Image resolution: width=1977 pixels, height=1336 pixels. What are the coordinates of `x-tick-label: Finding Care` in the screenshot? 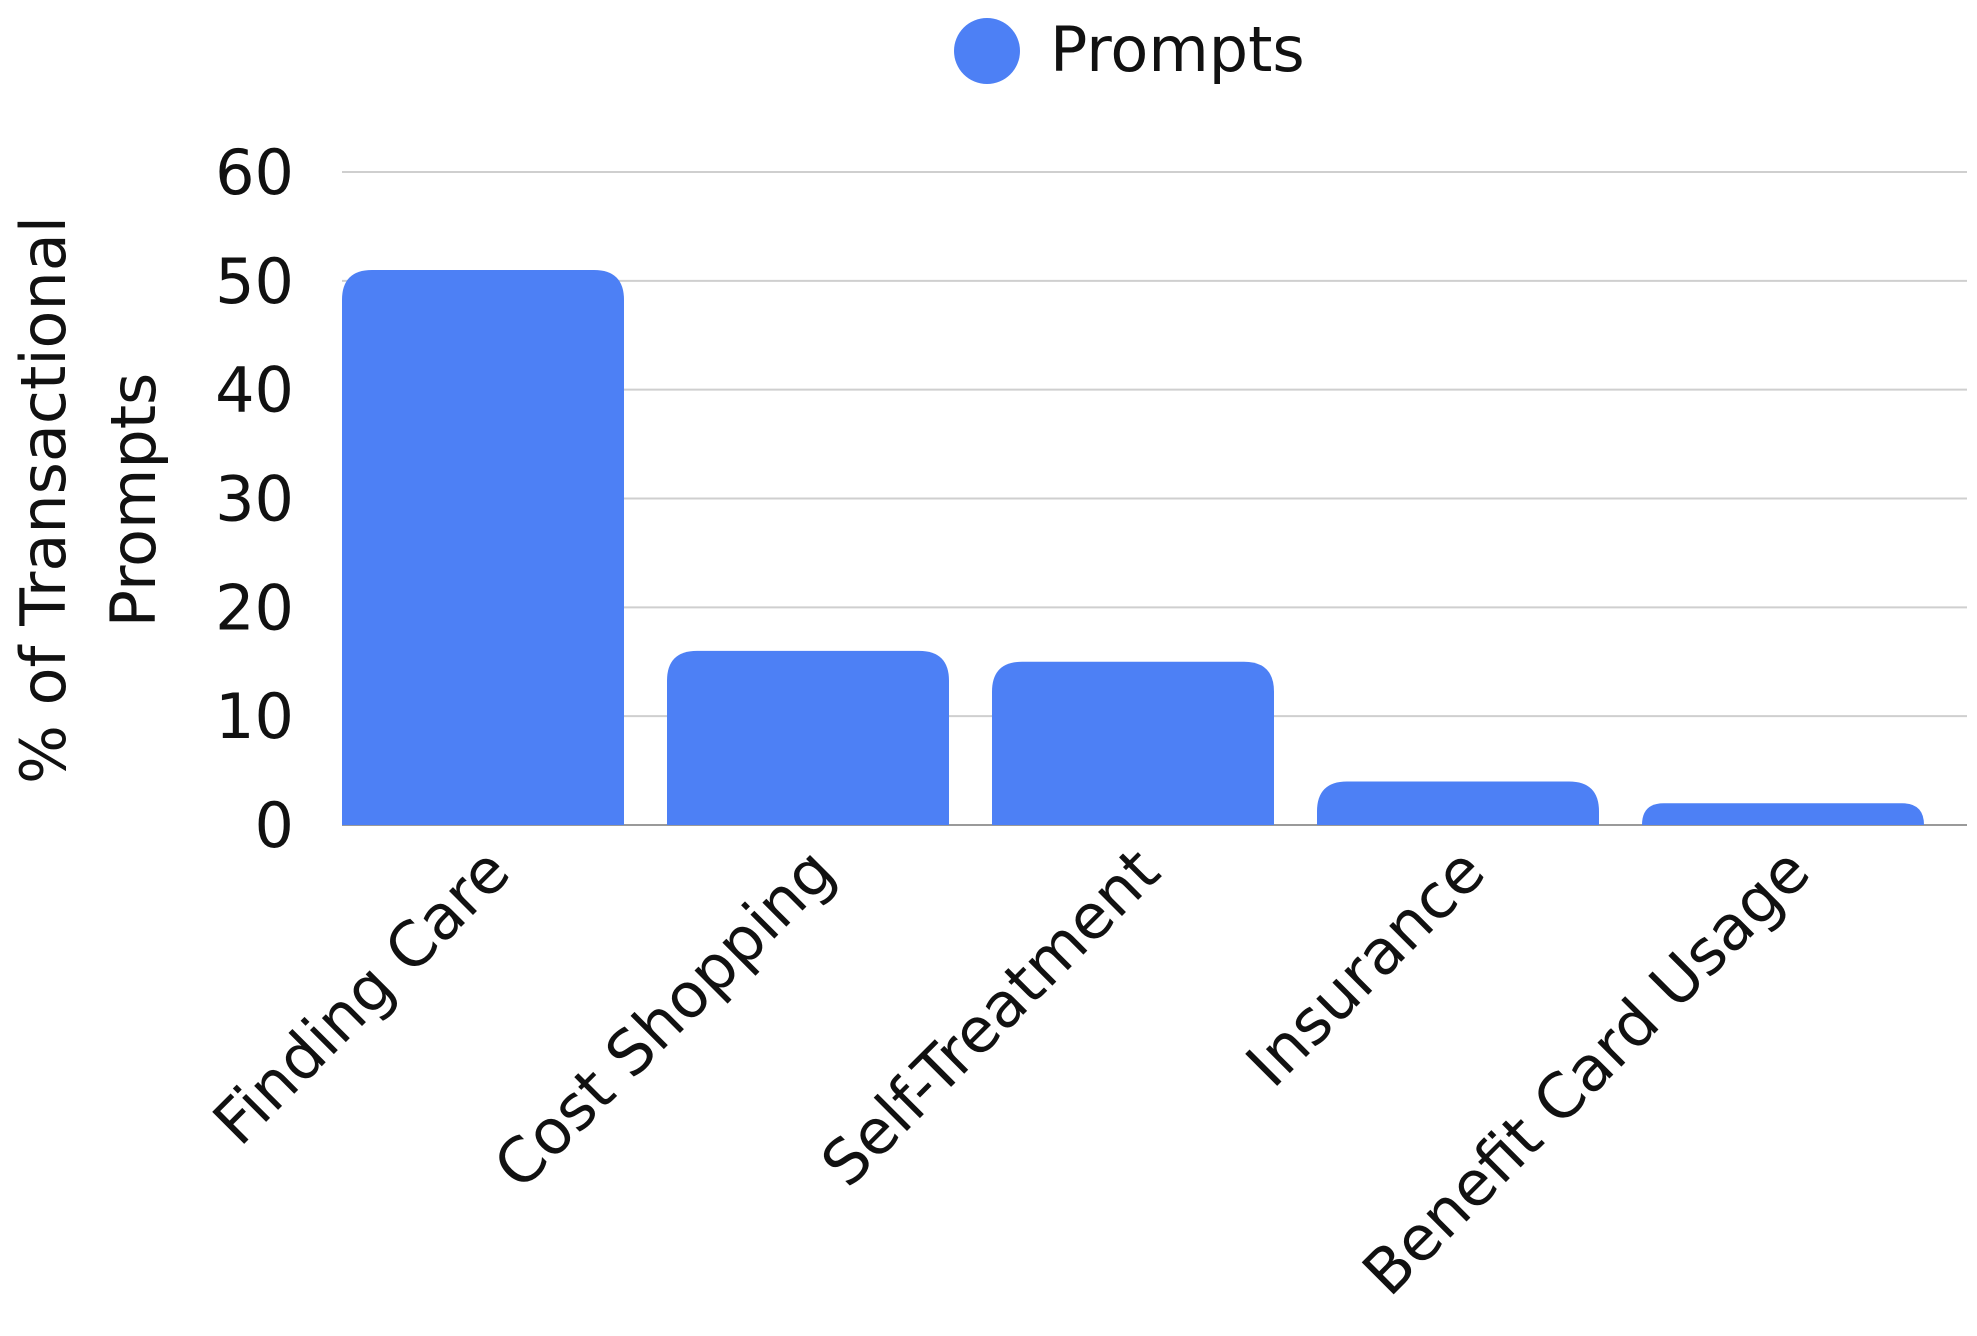 It's located at (361, 996).